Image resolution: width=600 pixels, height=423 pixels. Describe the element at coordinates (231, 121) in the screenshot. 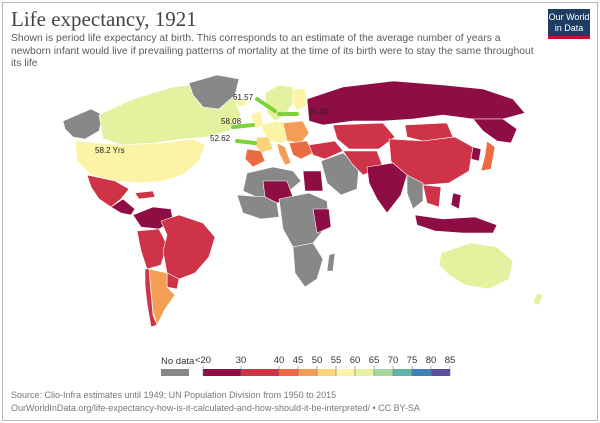

I see `label-uk: 58.08` at that location.